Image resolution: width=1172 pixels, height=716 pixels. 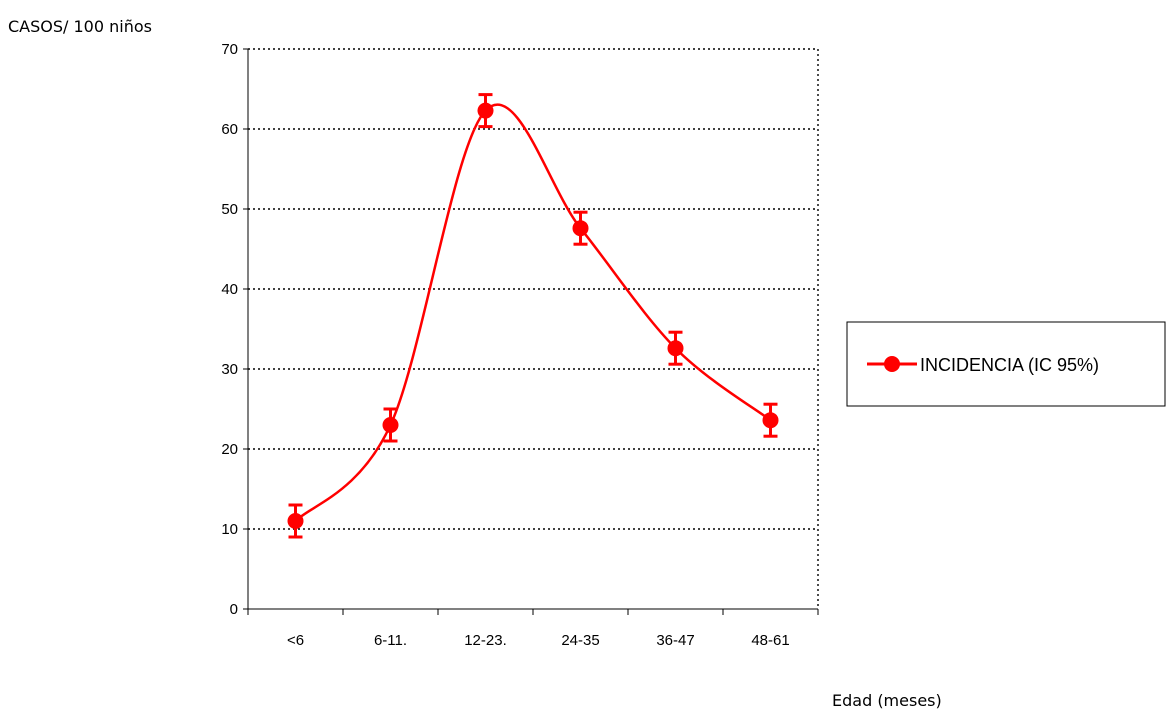 What do you see at coordinates (892, 364) in the screenshot?
I see `legend-marker-sample` at bounding box center [892, 364].